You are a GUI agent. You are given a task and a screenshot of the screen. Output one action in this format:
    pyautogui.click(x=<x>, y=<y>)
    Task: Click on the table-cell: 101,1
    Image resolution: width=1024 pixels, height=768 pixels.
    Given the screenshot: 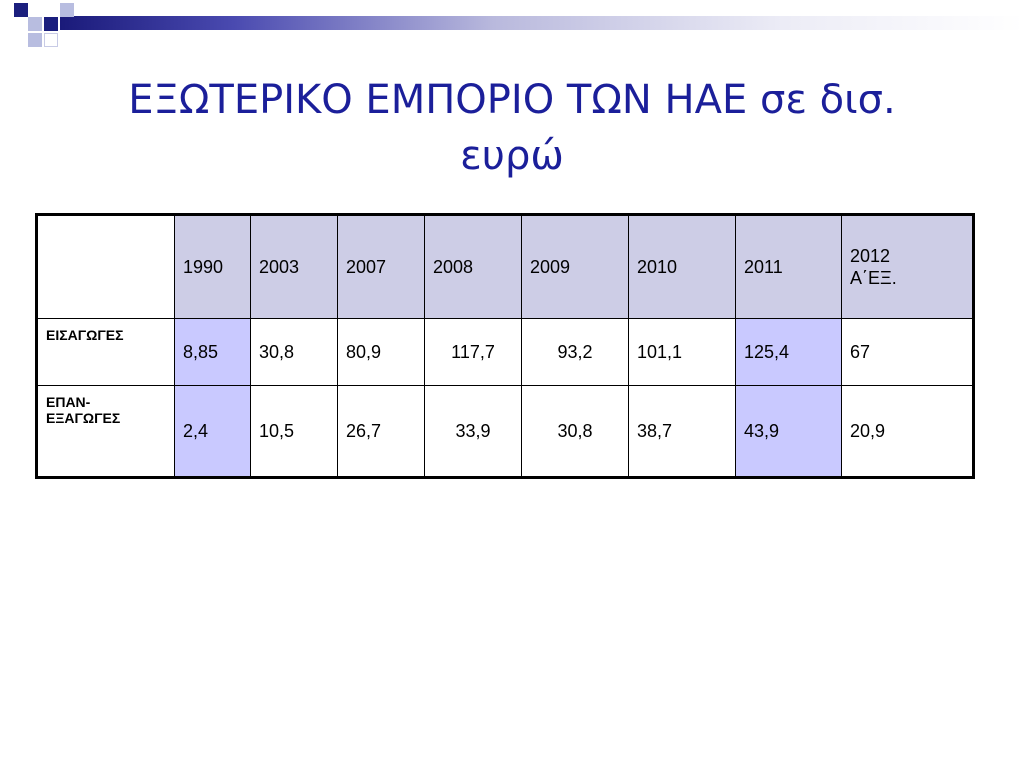 What is the action you would take?
    pyautogui.click(x=682, y=352)
    